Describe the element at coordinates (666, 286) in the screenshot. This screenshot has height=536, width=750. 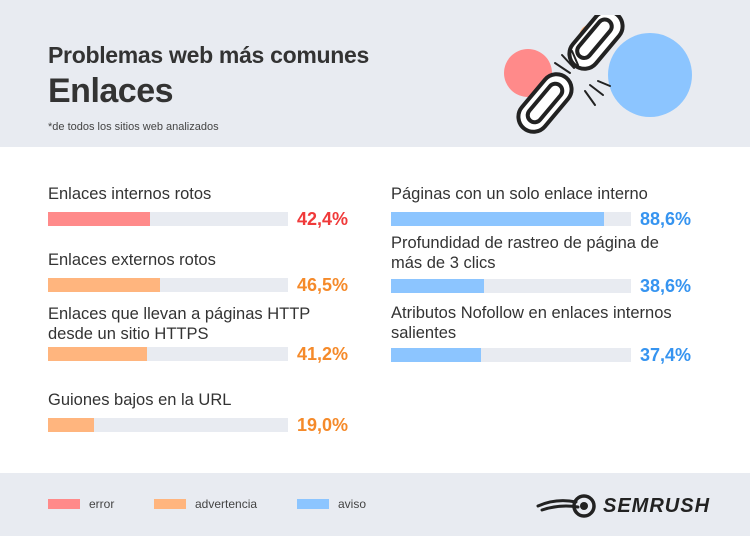
I see `bar-value-label: 38,6%` at that location.